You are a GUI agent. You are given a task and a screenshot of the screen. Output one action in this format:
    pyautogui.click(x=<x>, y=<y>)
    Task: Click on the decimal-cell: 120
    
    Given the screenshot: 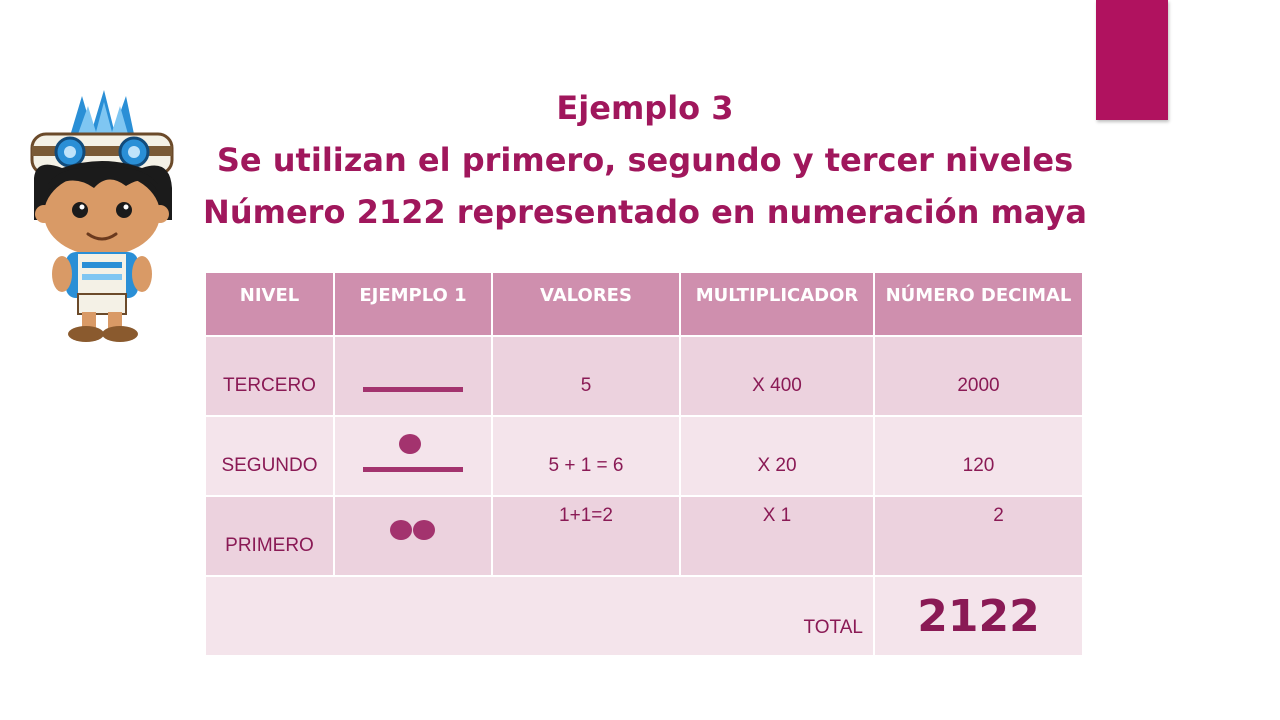 What is the action you would take?
    pyautogui.click(x=978, y=456)
    